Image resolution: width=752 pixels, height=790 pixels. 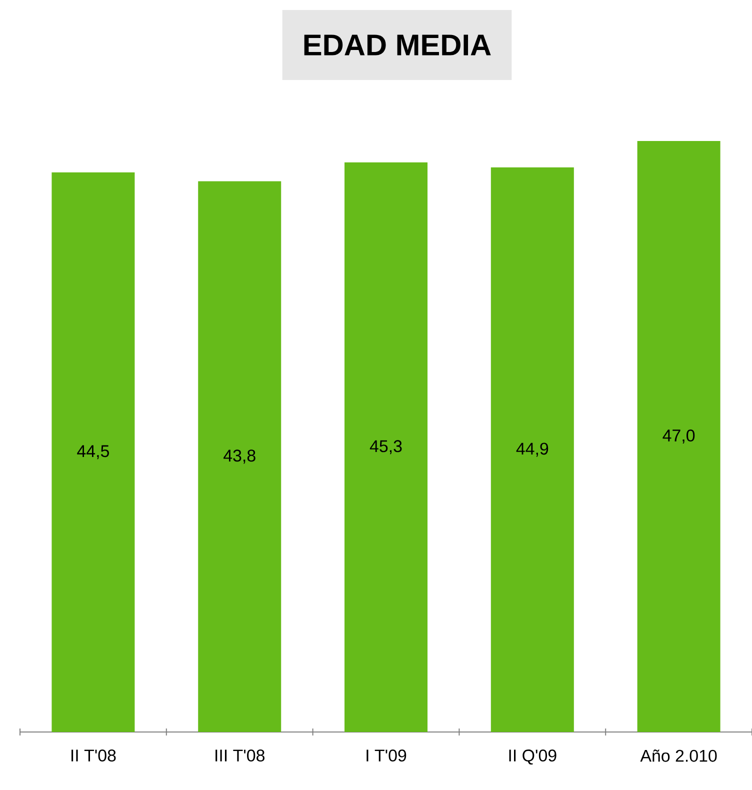 What do you see at coordinates (93, 756) in the screenshot?
I see `x-tick-label: II T'08` at bounding box center [93, 756].